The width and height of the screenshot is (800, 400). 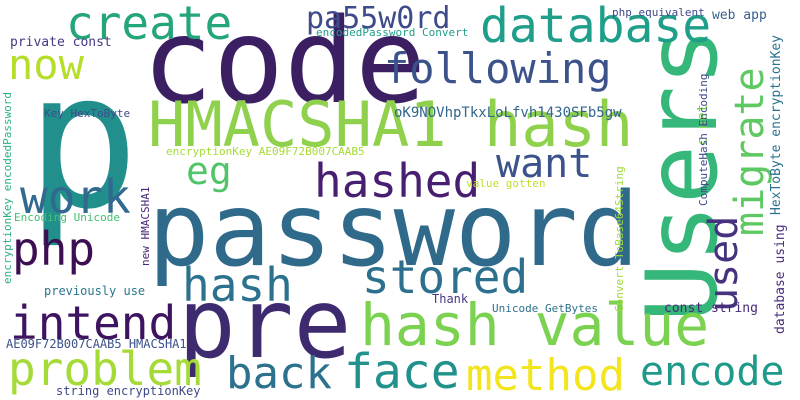 What do you see at coordinates (209, 171) in the screenshot?
I see `word-eg: eg` at bounding box center [209, 171].